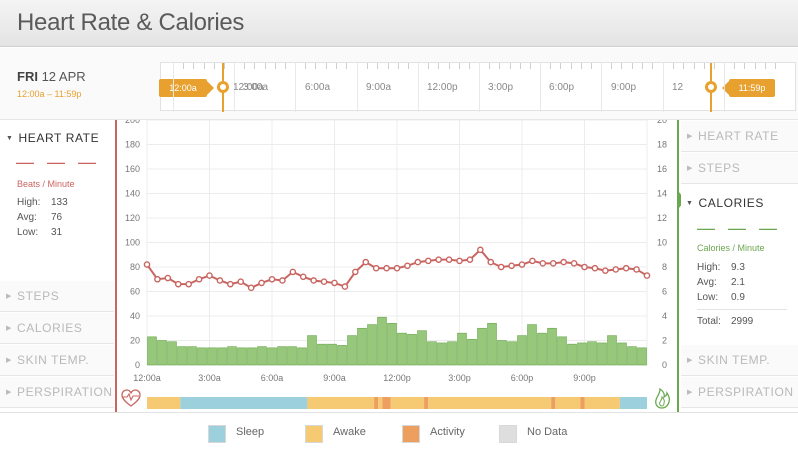  I want to click on activity-band-segment-sleep, so click(244, 403).